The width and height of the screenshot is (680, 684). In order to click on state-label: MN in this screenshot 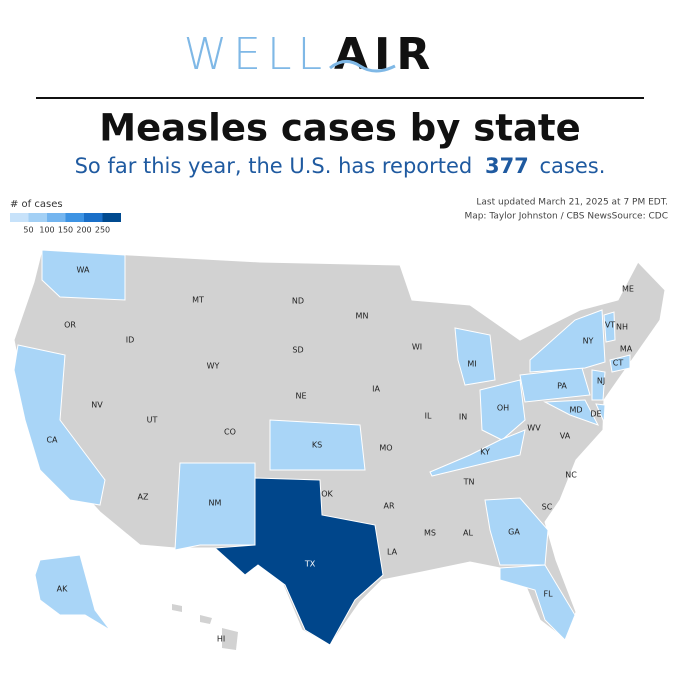, I will do `click(362, 316)`.